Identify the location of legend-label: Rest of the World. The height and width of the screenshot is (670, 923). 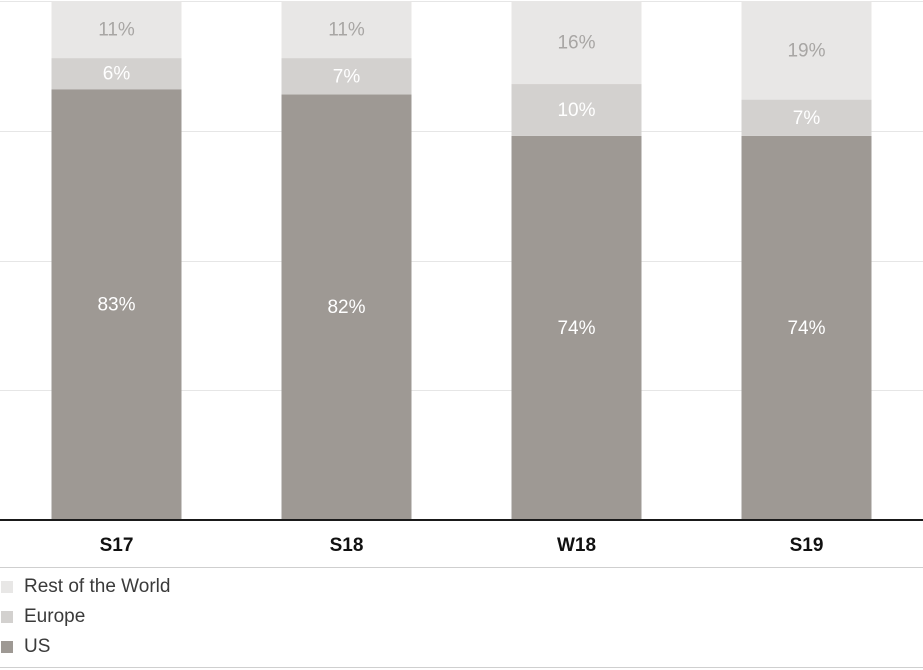
(97, 586).